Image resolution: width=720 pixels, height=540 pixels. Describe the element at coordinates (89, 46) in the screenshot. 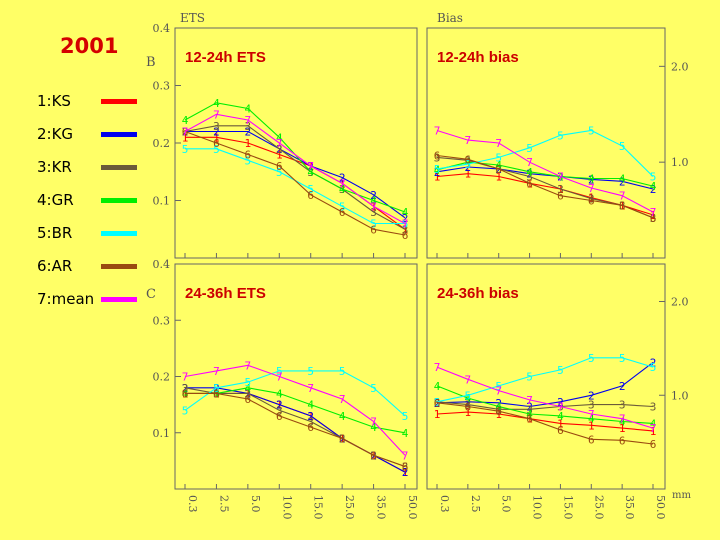

I see `year-label: 2001` at that location.